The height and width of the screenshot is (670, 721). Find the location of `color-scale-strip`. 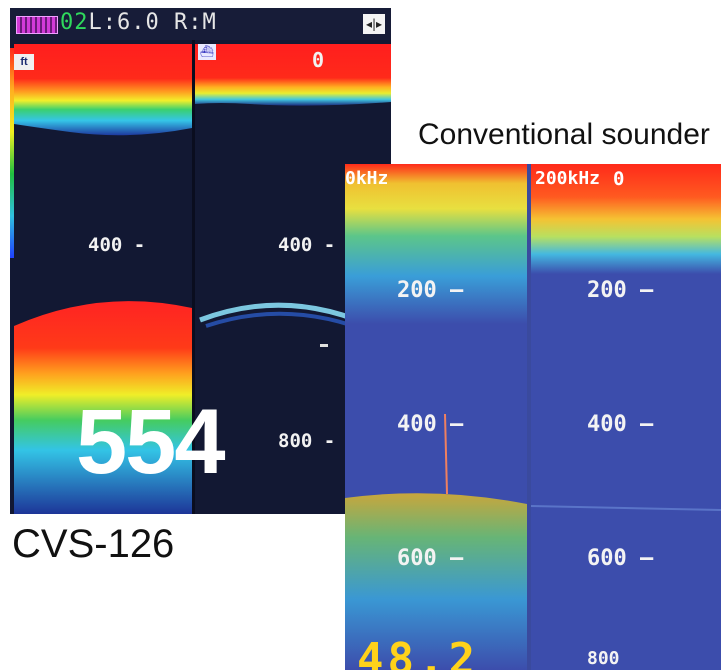

color-scale-strip is located at coordinates (12, 153).